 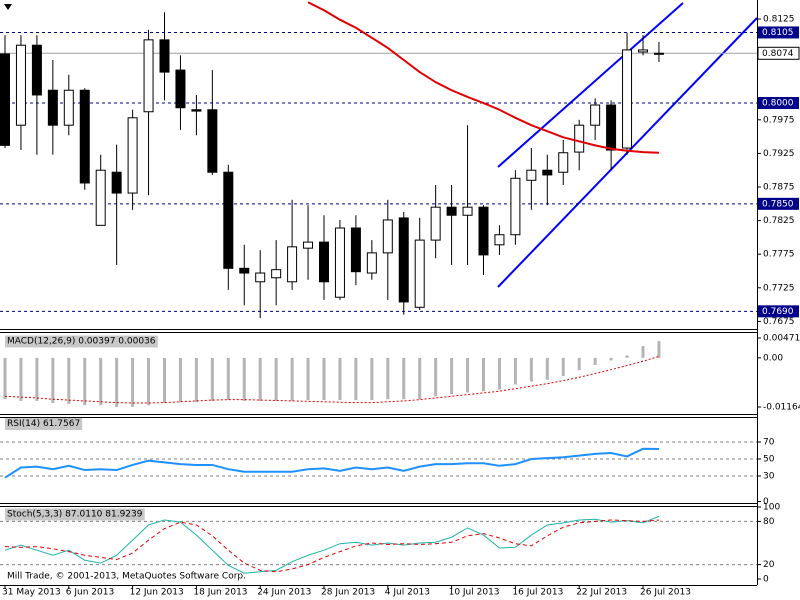 I want to click on indicator-label: RSI(14) 61.7567, so click(x=43, y=424).